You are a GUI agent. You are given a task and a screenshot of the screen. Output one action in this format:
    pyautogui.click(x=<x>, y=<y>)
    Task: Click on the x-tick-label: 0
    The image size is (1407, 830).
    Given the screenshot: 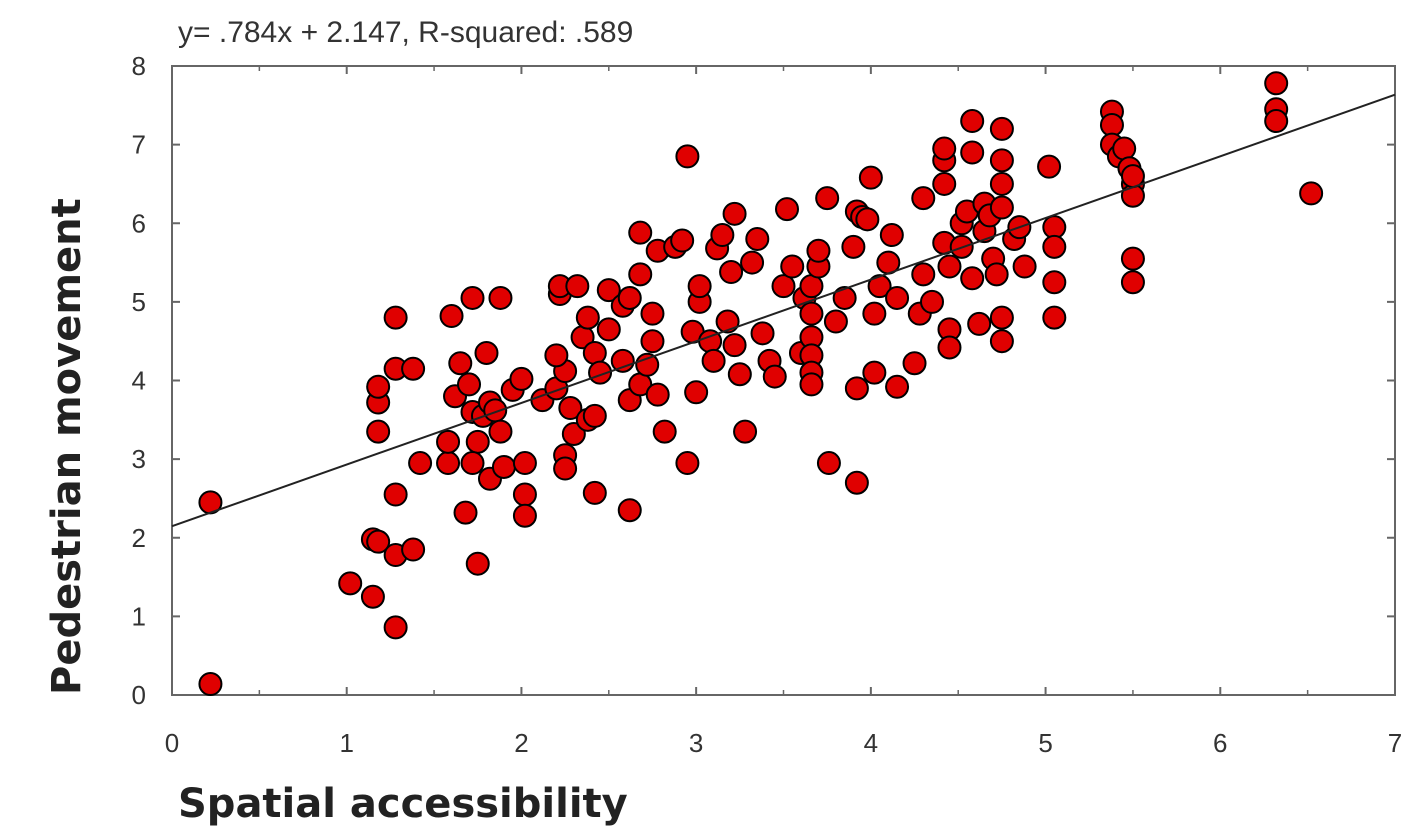 What is the action you would take?
    pyautogui.click(x=172, y=743)
    